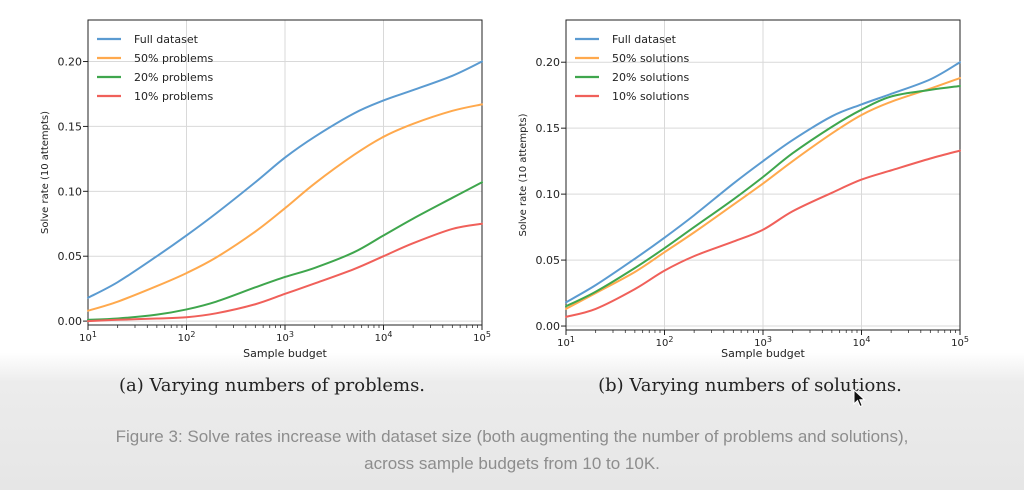 The image size is (1024, 490). Describe the element at coordinates (651, 77) in the screenshot. I see `legend-label: 20% solutions` at that location.